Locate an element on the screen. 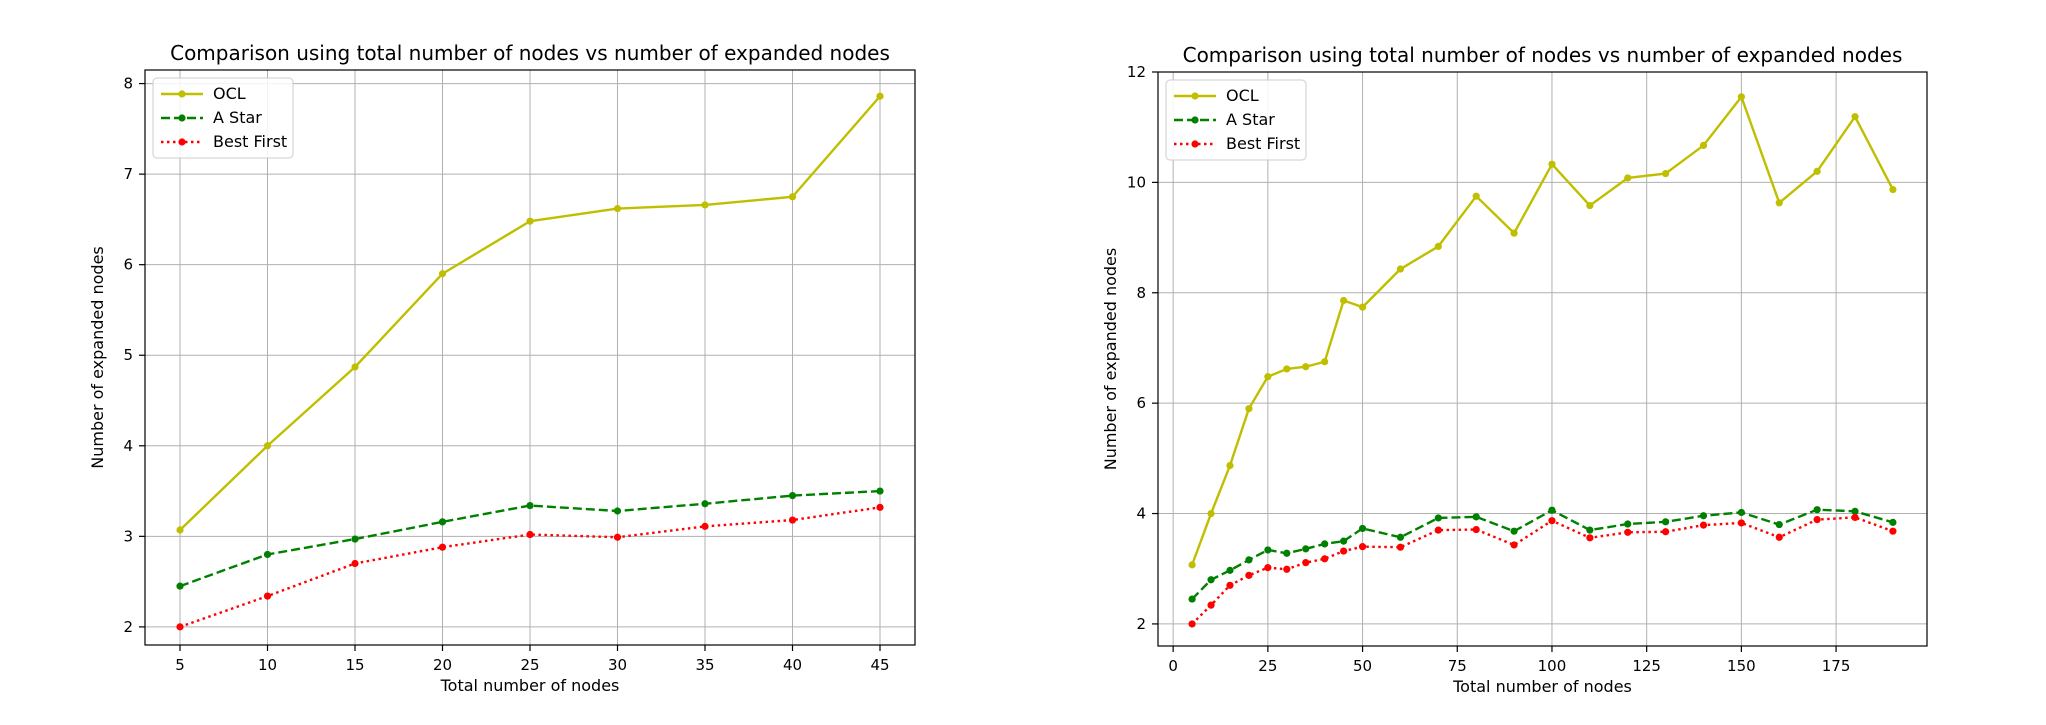 This screenshot has width=2046, height=725. y-tick-label: 12 is located at coordinates (1136, 72).